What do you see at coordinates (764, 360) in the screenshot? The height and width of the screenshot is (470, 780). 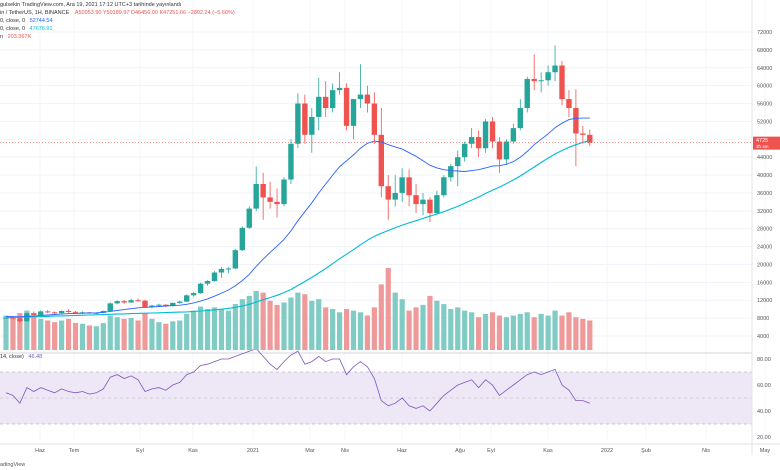 I see `rsi-axis-tick: 80.00` at bounding box center [764, 360].